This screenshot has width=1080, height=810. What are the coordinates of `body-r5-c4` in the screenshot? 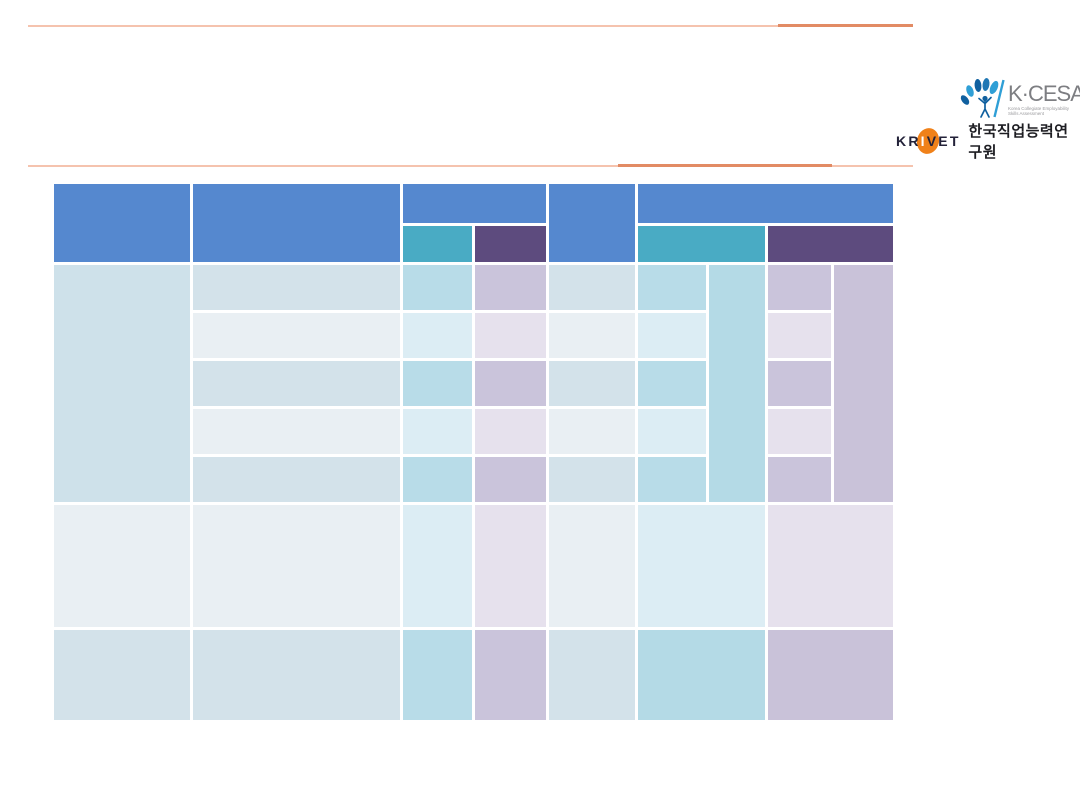 It's located at (510, 479).